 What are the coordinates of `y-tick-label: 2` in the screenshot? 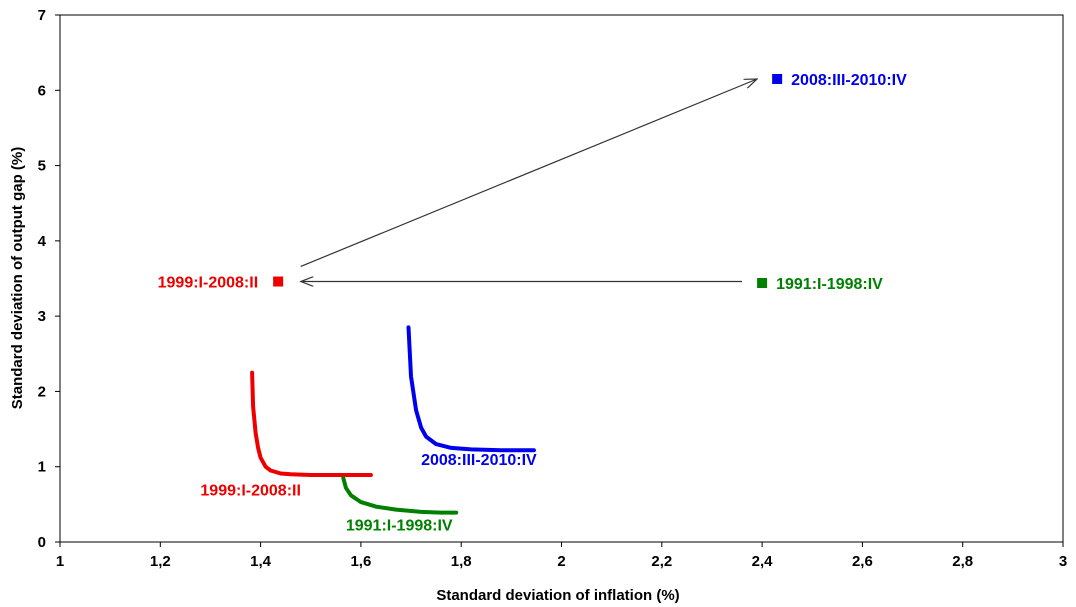 It's located at (42, 391).